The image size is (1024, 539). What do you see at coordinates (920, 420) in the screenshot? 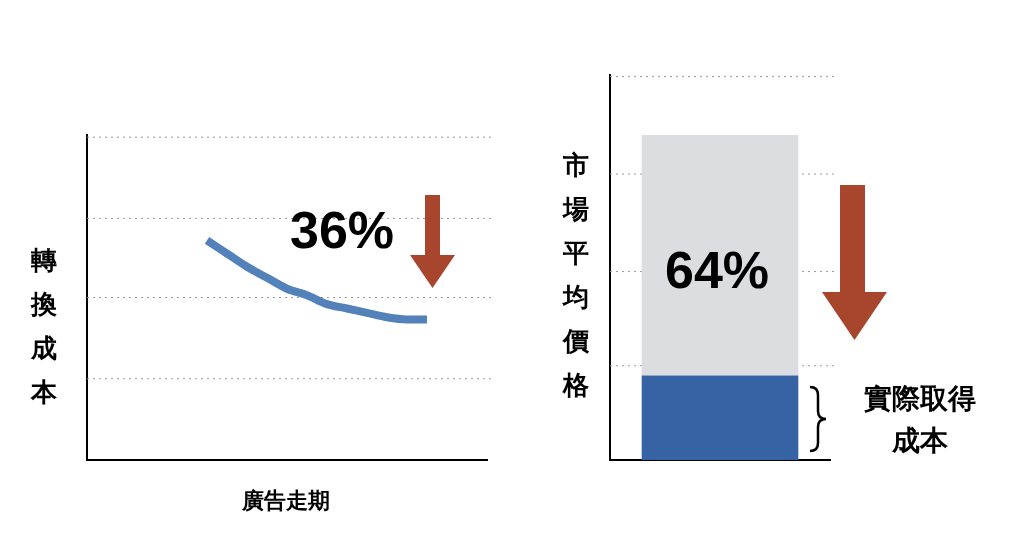
I see `text: 實際取得成本` at bounding box center [920, 420].